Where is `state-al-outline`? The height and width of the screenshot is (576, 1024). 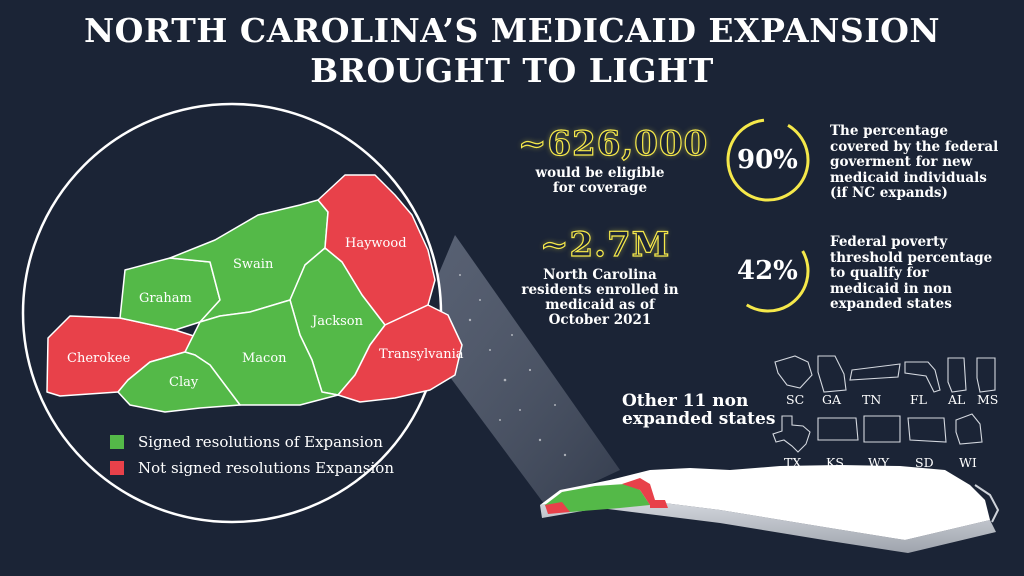 state-al-outline is located at coordinates (957, 375).